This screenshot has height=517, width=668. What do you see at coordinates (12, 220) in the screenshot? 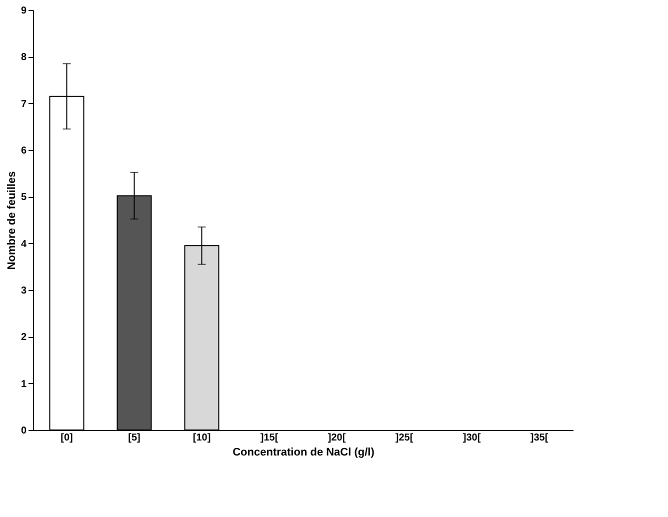
I see `y-axis-title: Nombre de feuilles` at bounding box center [12, 220].